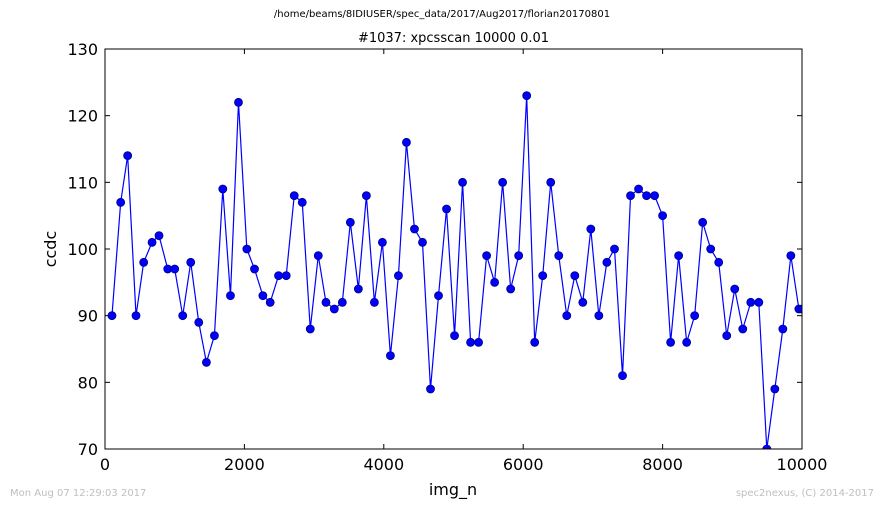 This screenshot has width=884, height=509. Describe the element at coordinates (383, 464) in the screenshot. I see `x-tick-label: 4000` at that location.